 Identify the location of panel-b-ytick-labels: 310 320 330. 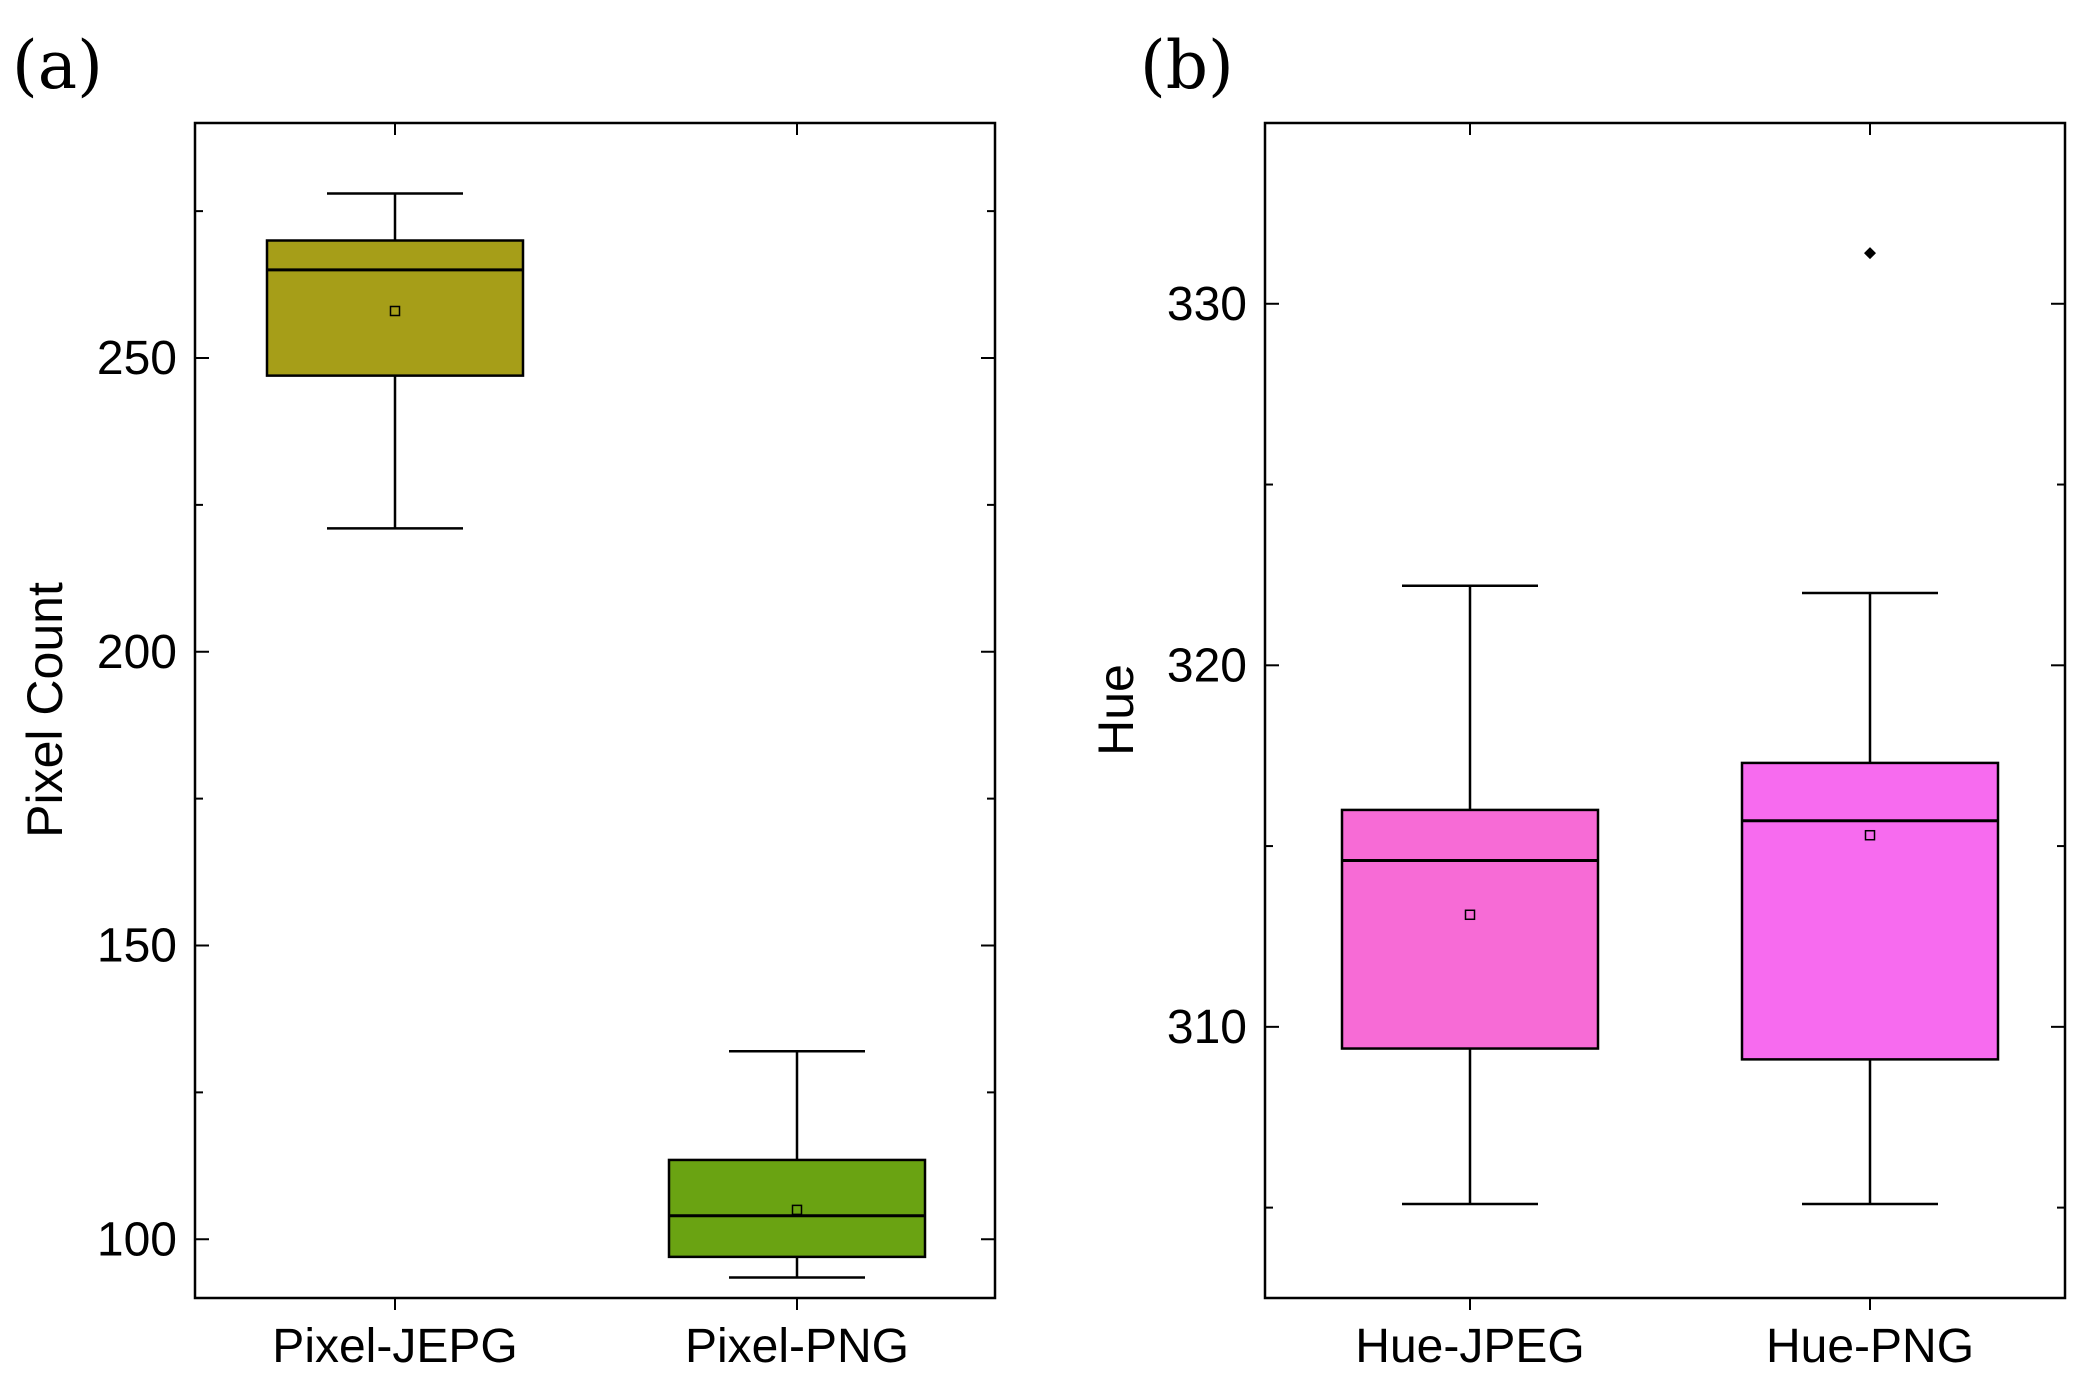
(1207, 666).